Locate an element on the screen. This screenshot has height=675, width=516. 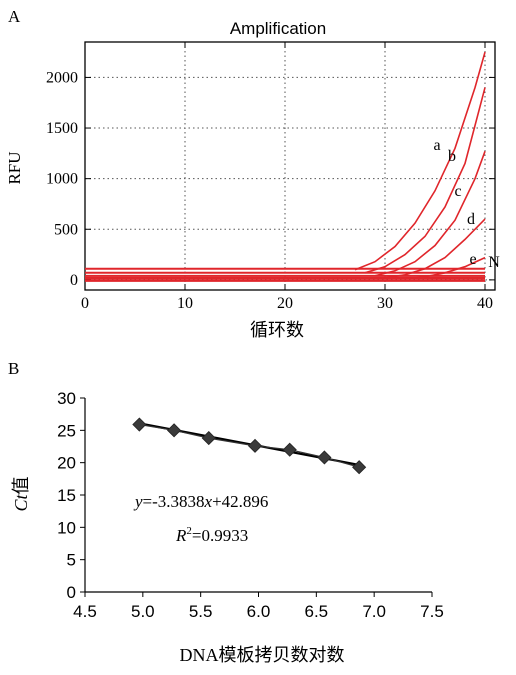
y-tick-label: 10 is located at coordinates (66, 527).